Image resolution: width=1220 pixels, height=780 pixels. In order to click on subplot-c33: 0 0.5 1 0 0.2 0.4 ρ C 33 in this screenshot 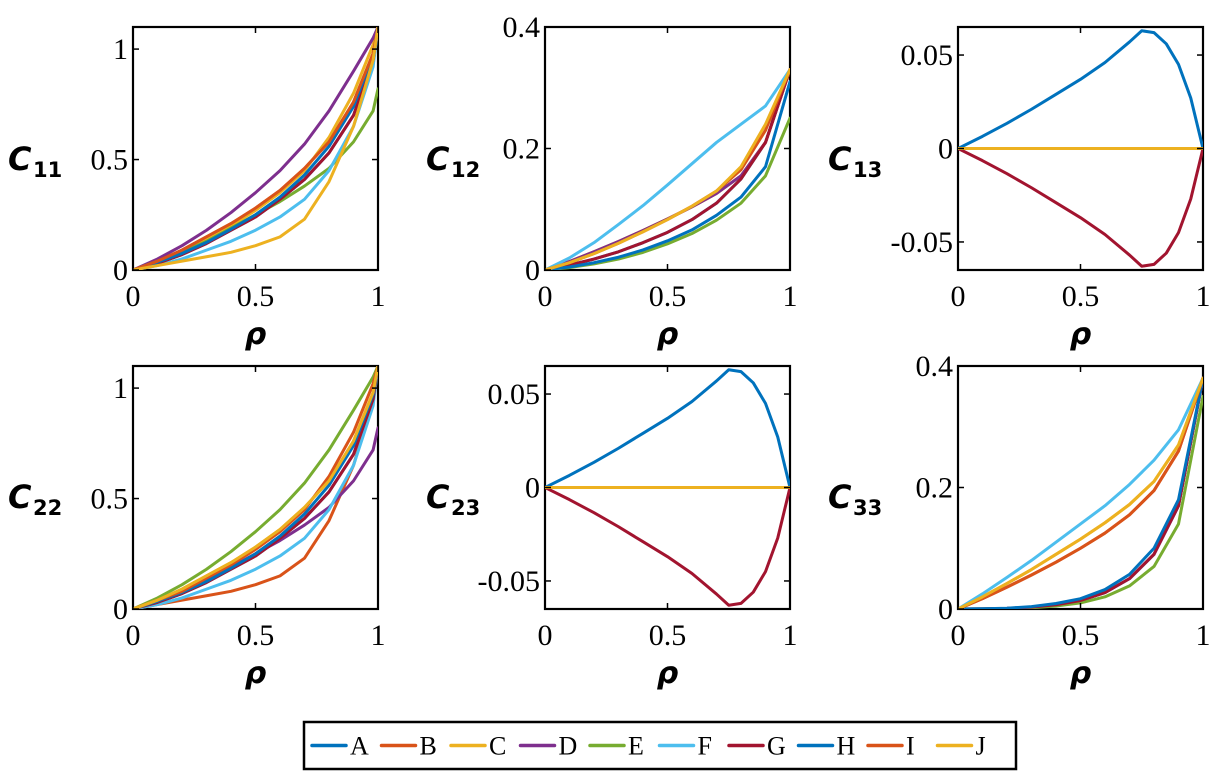, I will do `click(1019, 520)`.